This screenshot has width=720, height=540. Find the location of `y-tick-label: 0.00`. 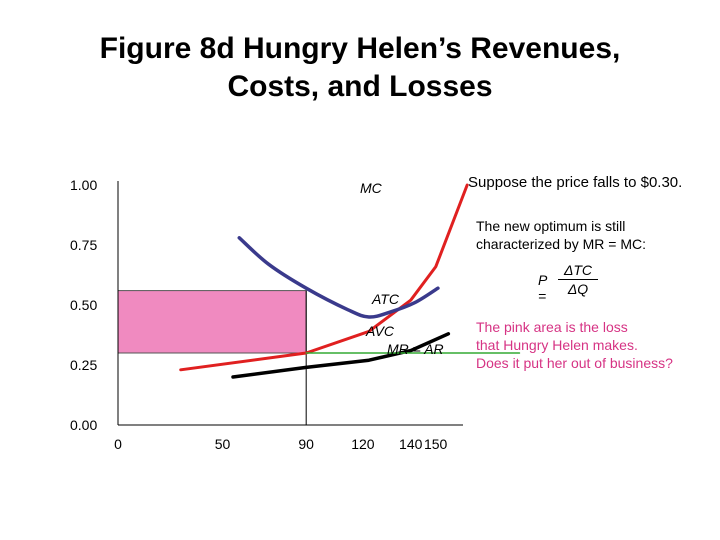

y-tick-label: 0.00 is located at coordinates (83, 425).